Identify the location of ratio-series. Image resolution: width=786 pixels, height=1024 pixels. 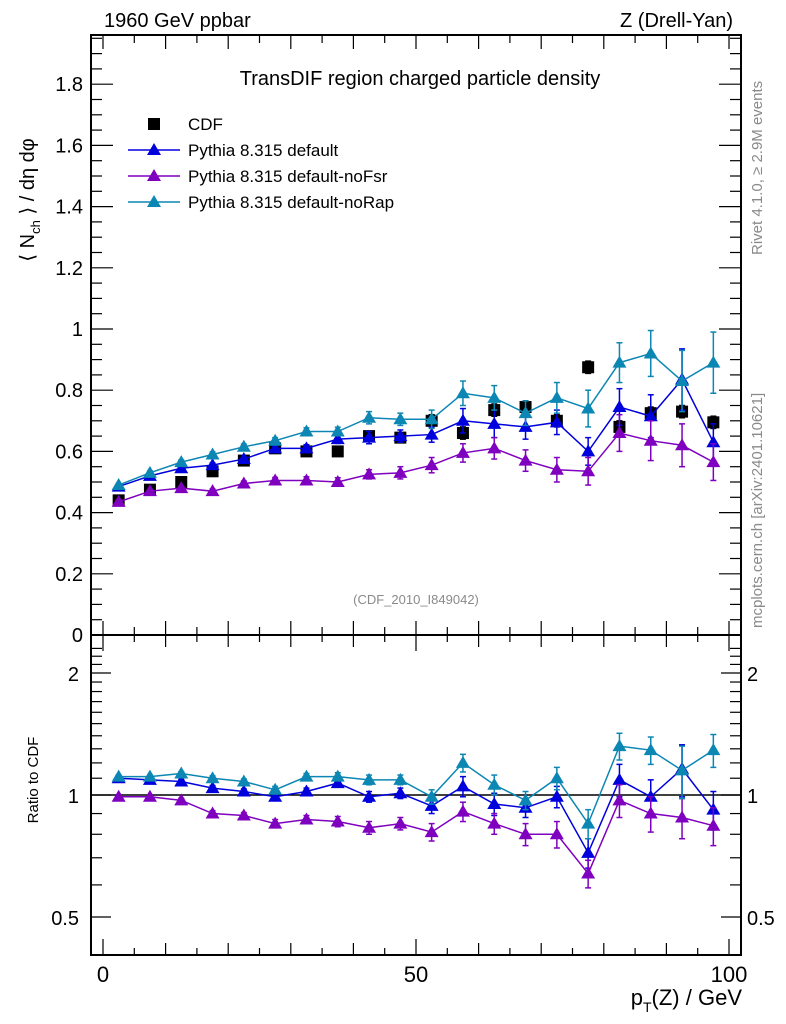
(416, 810).